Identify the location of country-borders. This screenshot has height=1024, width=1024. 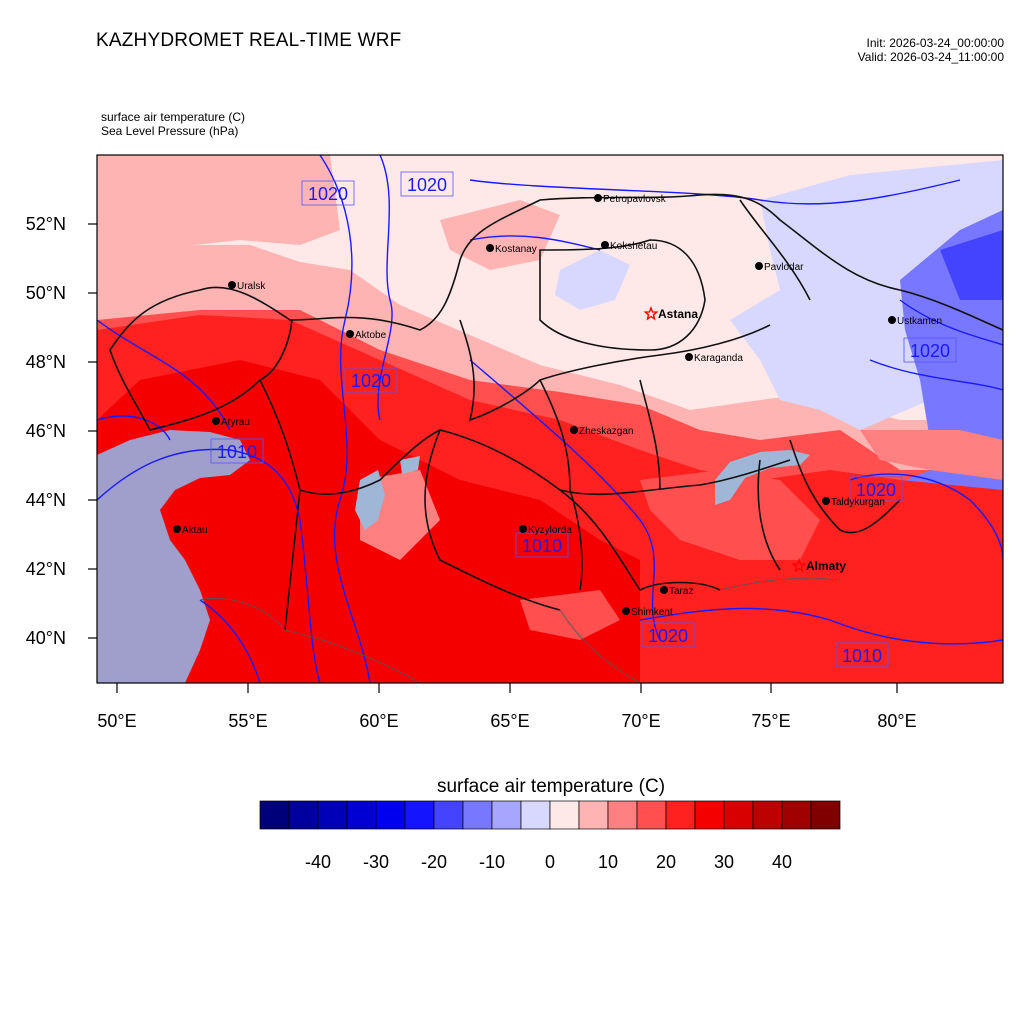
(520, 630).